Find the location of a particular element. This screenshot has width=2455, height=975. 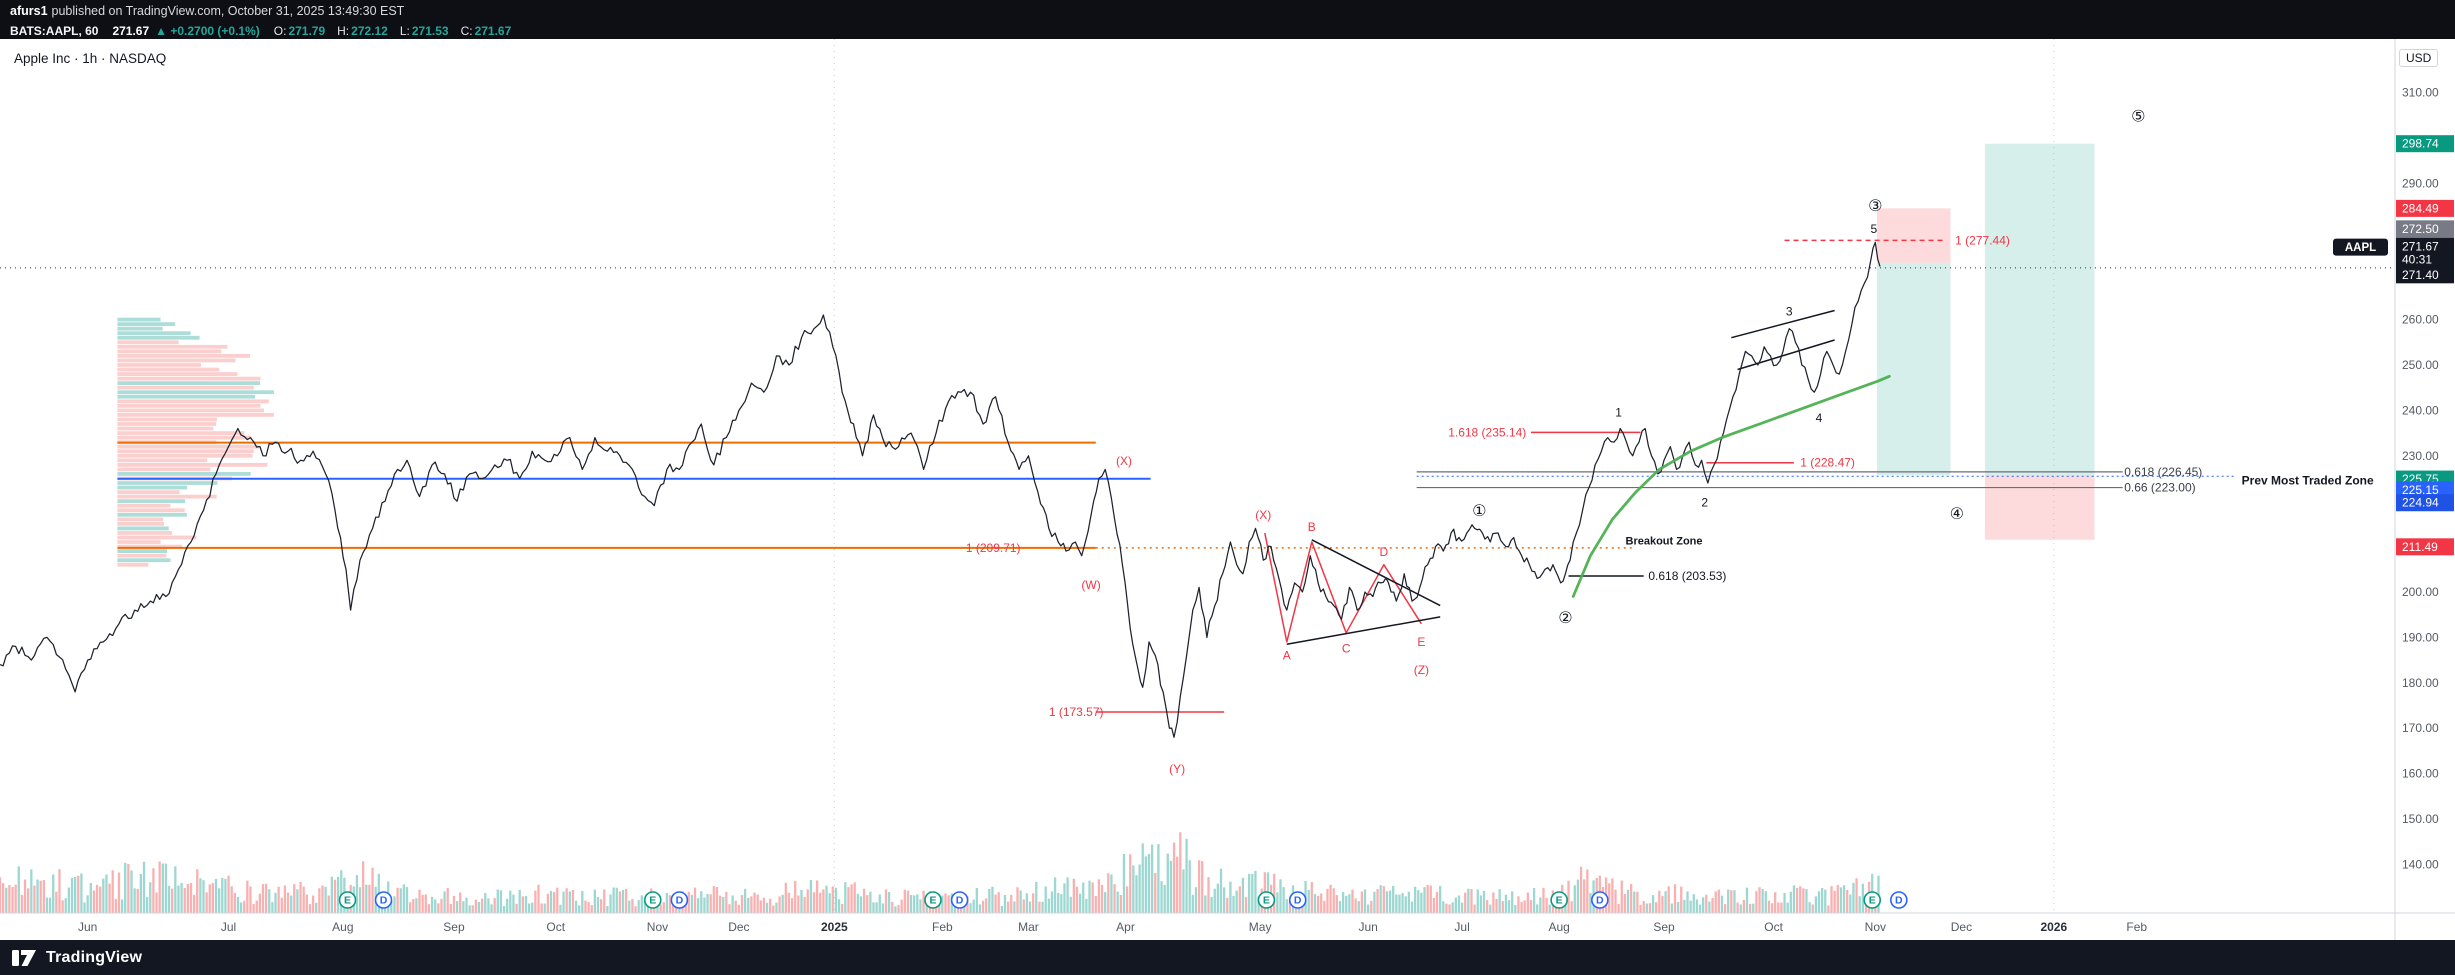

axis-price-badge-text: 225.15 is located at coordinates (2420, 490).